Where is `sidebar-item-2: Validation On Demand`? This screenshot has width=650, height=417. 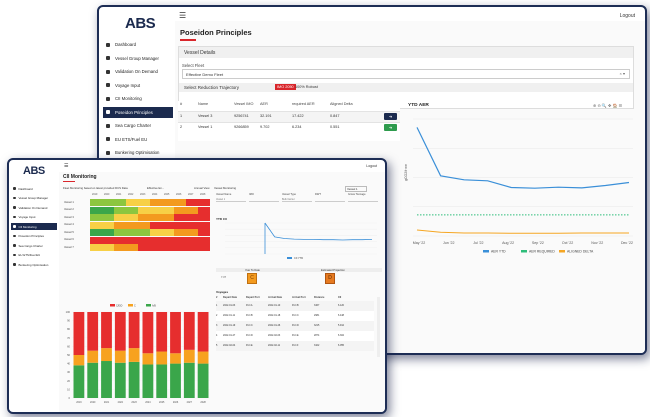 sidebar-item-2: Validation On Demand is located at coordinates (138, 71).